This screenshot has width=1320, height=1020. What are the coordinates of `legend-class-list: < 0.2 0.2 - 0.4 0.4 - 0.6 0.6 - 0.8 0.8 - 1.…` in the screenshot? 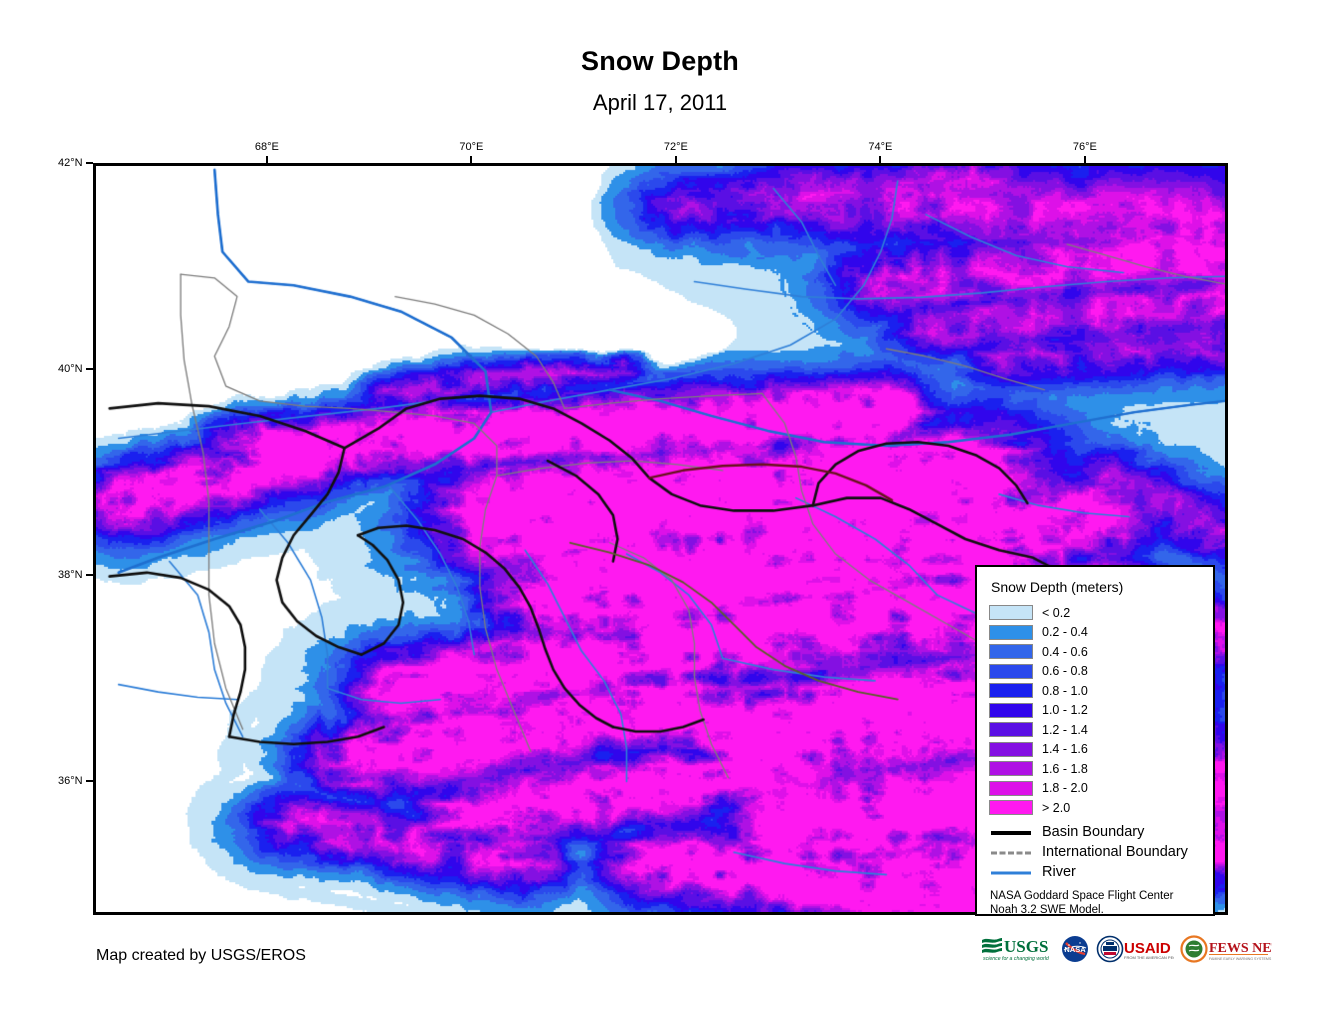 It's located at (1096, 710).